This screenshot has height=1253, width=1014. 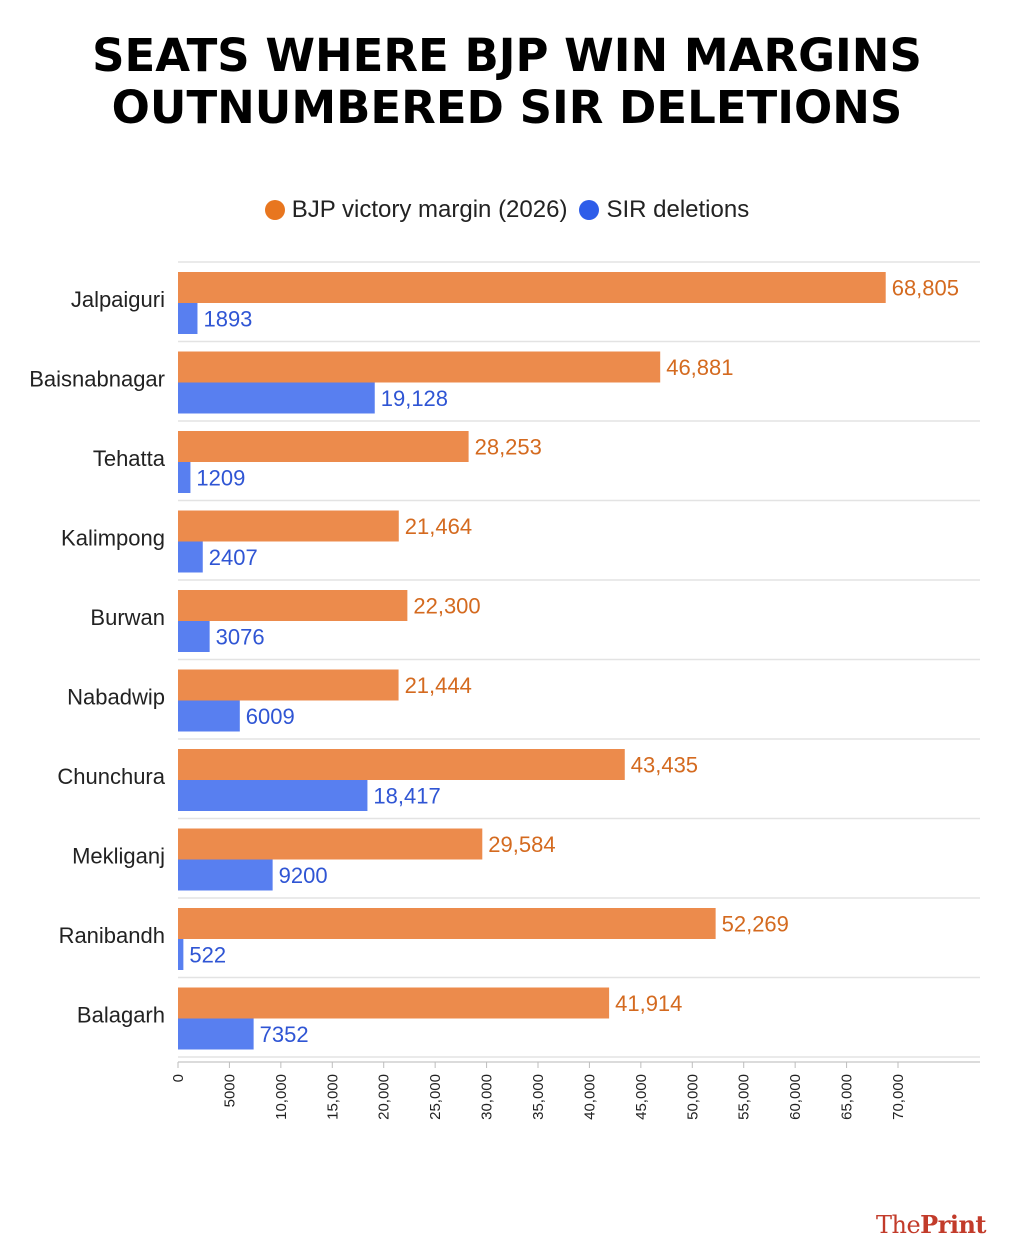 What do you see at coordinates (116, 697) in the screenshot?
I see `category-label: Nabadwip` at bounding box center [116, 697].